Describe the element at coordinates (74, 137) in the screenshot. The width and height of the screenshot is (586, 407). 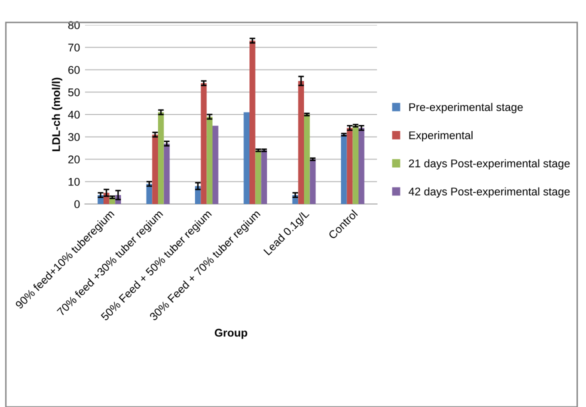
I see `y-tick-label: 30` at that location.